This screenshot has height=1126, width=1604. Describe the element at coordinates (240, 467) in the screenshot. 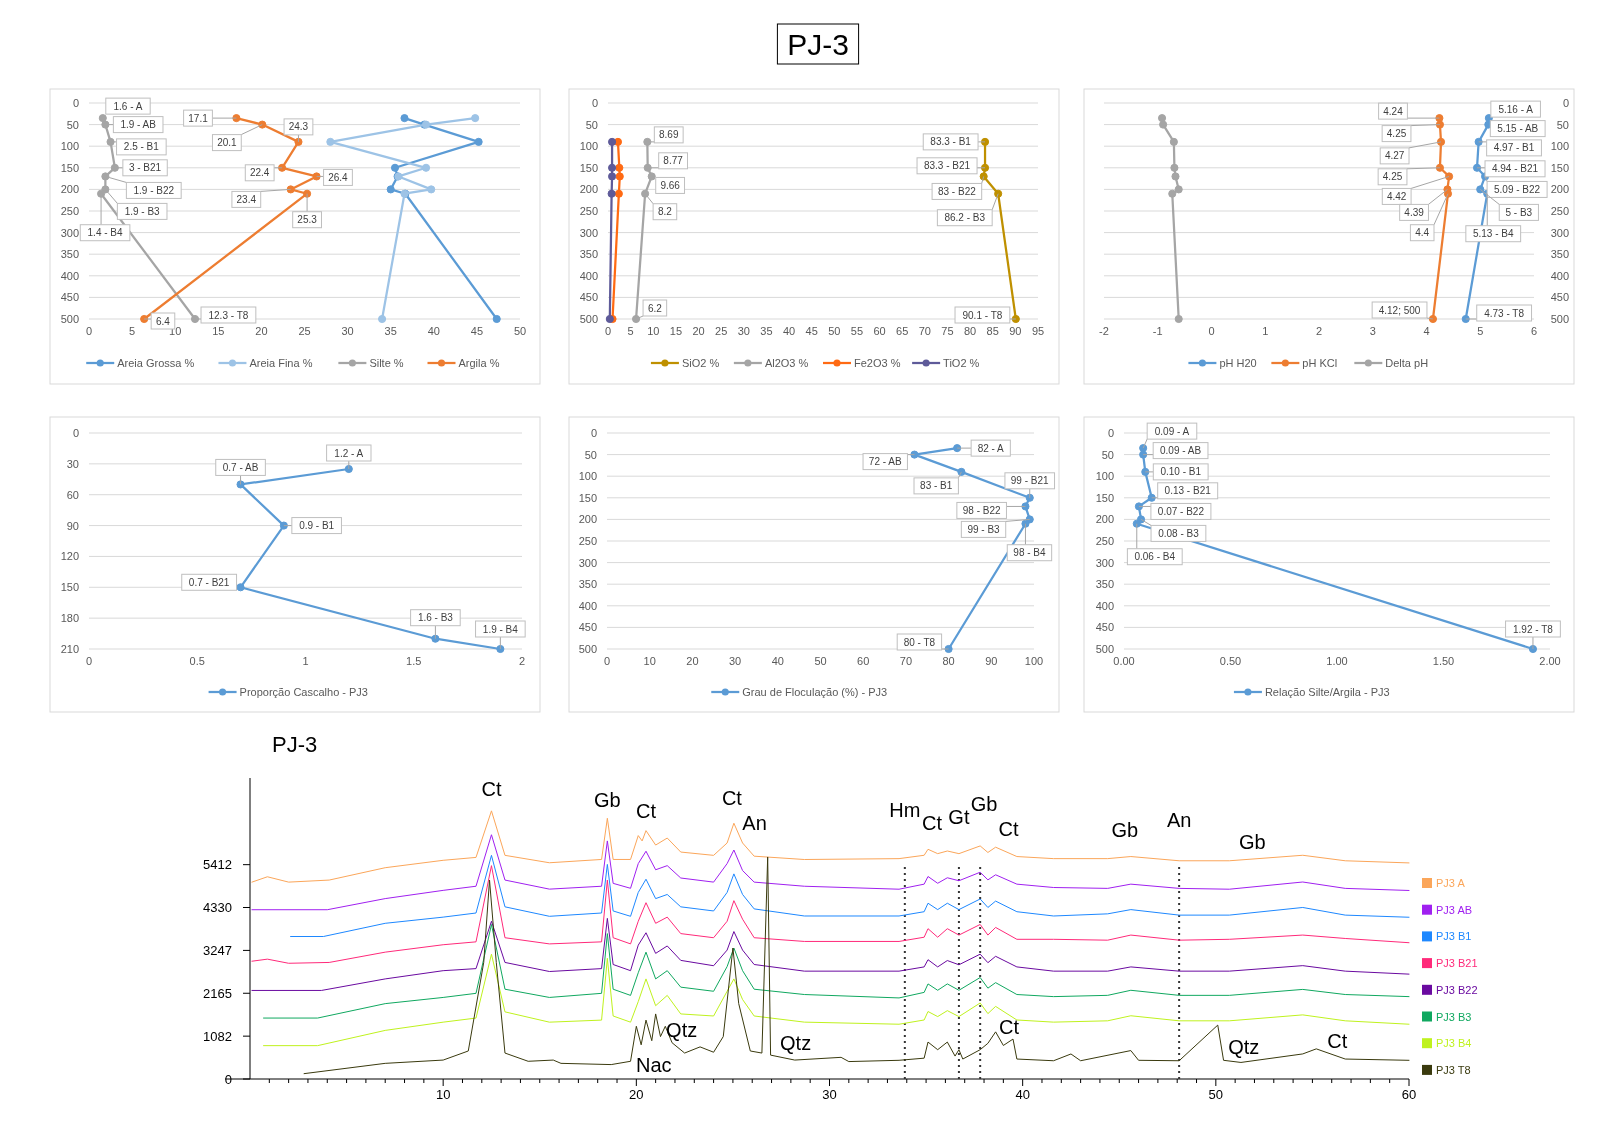

I see `annotation: 0.7 - AB` at that location.